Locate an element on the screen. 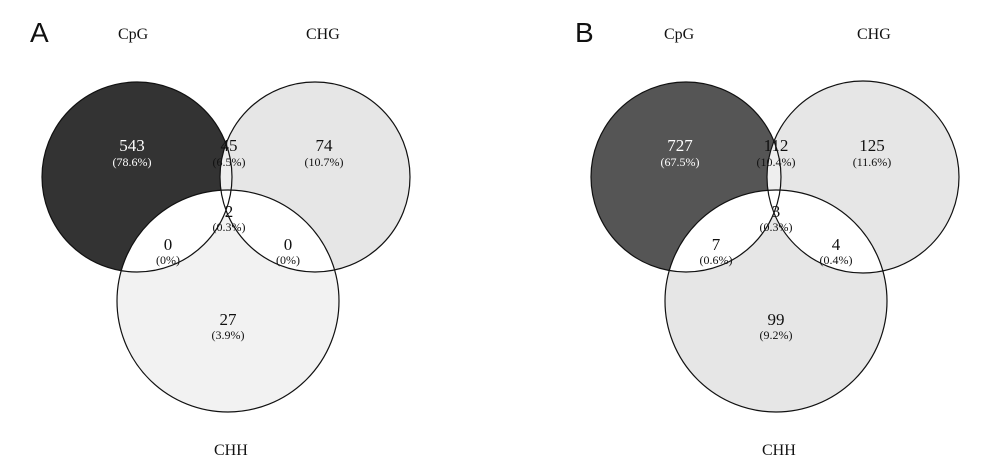 The height and width of the screenshot is (474, 992). region-count-chg-chh: 0 is located at coordinates (288, 244).